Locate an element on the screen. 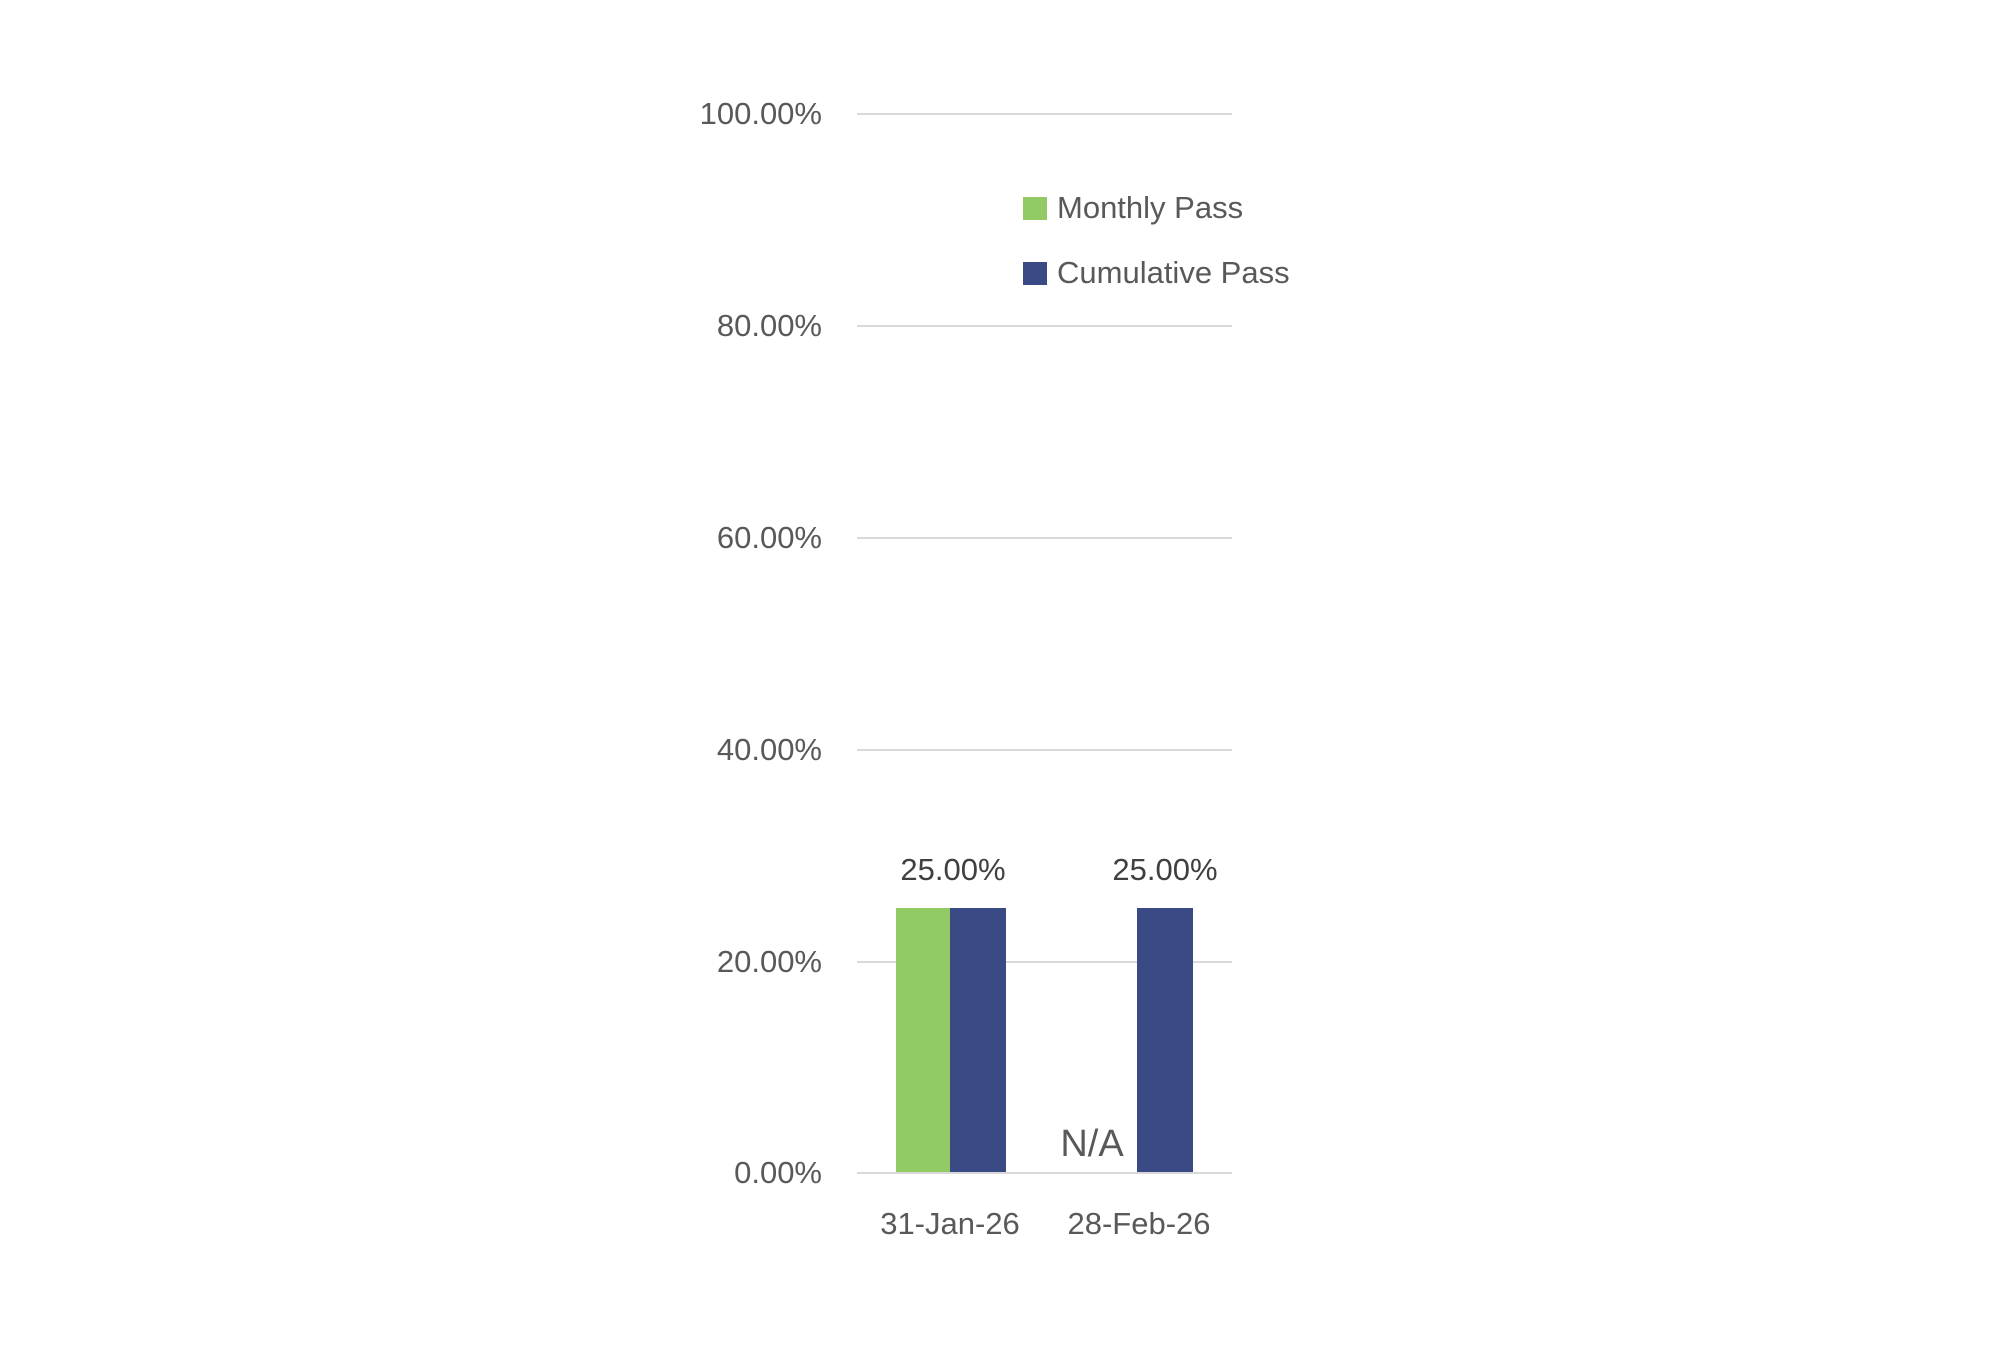 The width and height of the screenshot is (2000, 1364). y-tick-80: 80.00% is located at coordinates (769, 325).